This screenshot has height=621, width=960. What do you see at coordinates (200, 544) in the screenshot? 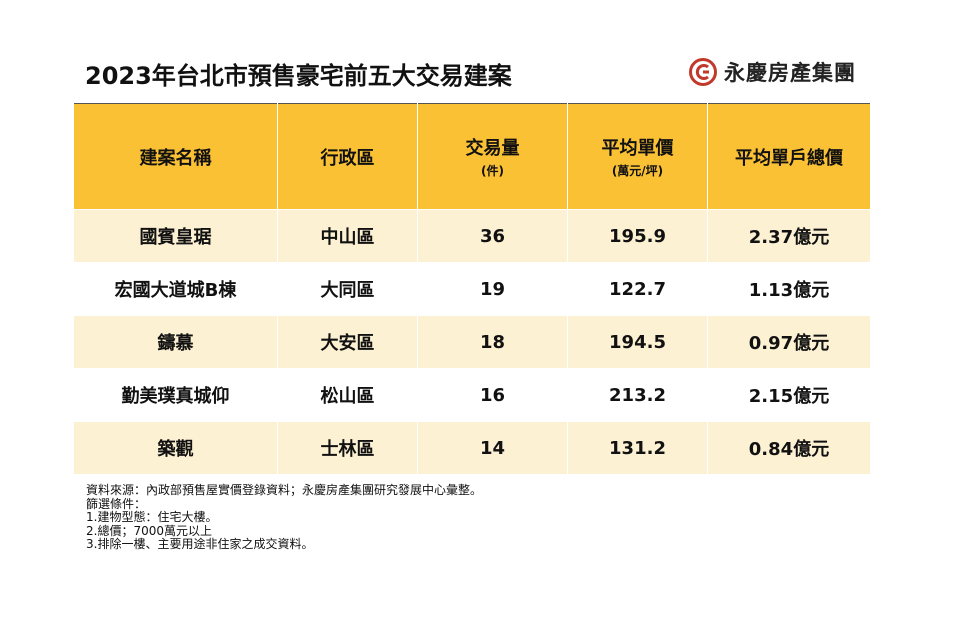
I see `footnote-criteria-3: 3.排除一樓、主要用途非住家之成交資料。` at bounding box center [200, 544].